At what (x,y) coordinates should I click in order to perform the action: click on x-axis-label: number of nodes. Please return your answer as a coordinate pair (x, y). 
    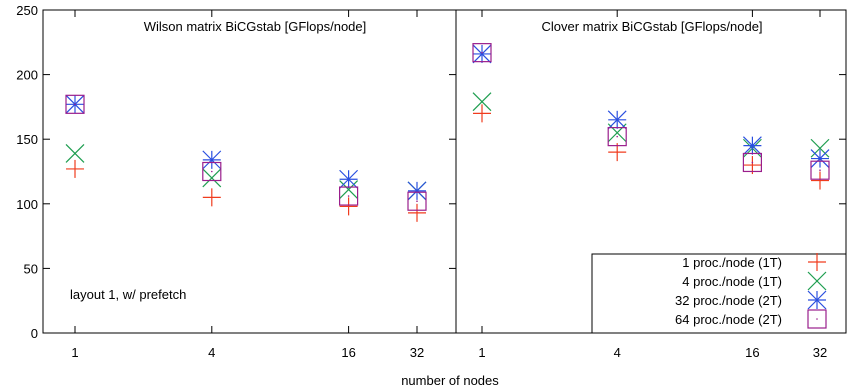
    Looking at the image, I should click on (450, 380).